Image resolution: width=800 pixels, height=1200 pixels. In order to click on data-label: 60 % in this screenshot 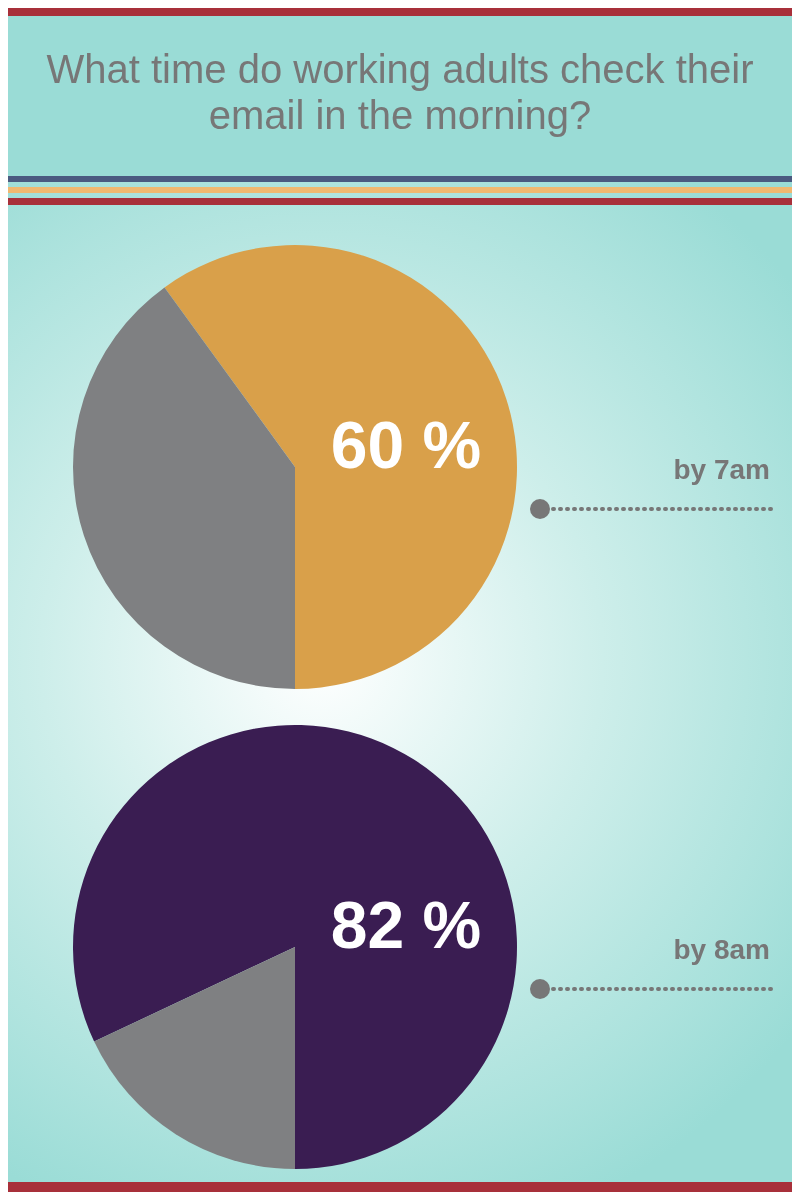, I will do `click(406, 444)`.